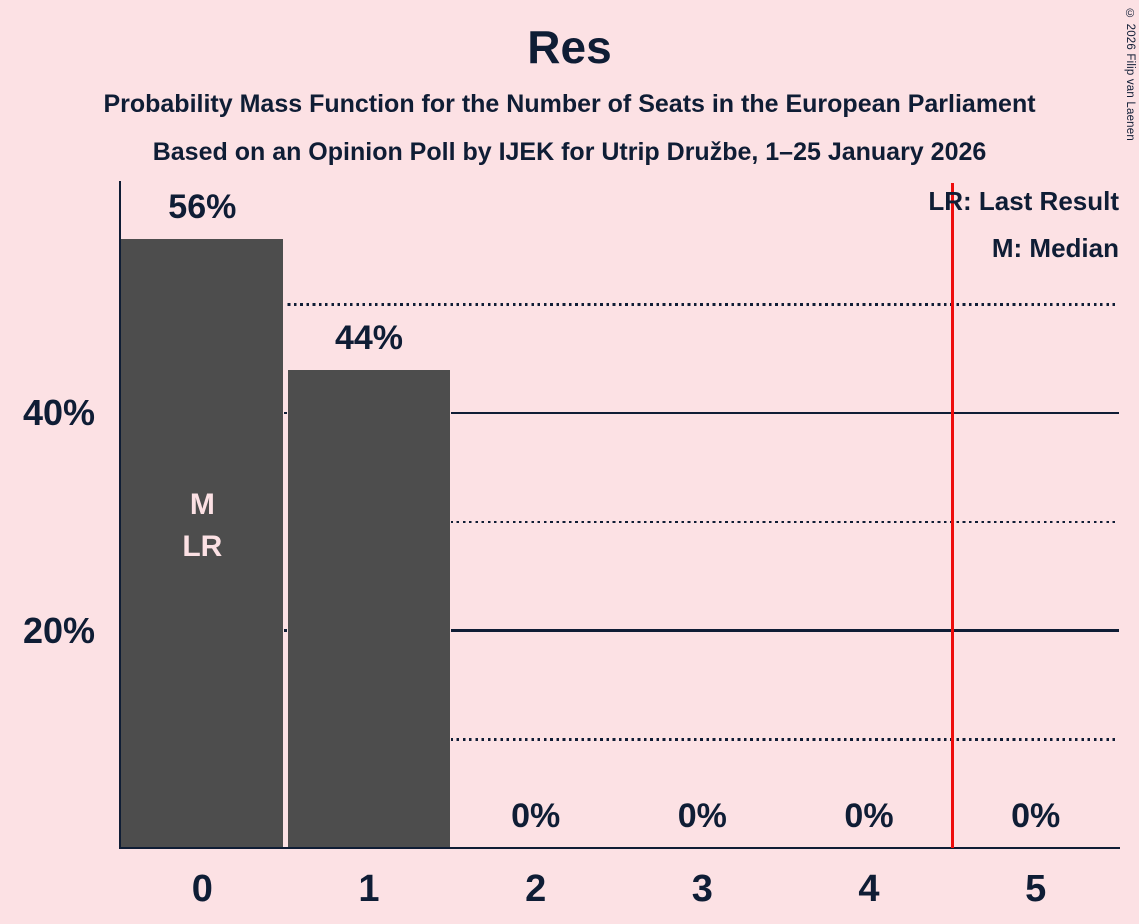 The height and width of the screenshot is (924, 1139). Describe the element at coordinates (536, 889) in the screenshot. I see `x-axis-label-2: 2` at that location.